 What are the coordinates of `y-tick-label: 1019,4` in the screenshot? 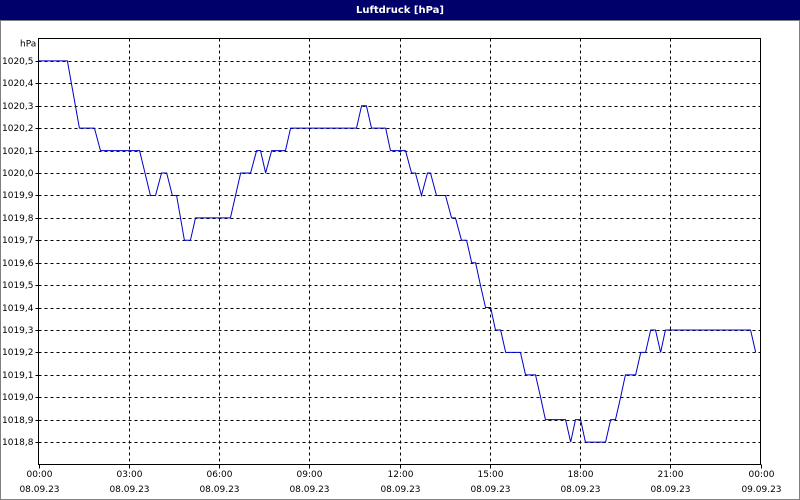 It's located at (18, 309).